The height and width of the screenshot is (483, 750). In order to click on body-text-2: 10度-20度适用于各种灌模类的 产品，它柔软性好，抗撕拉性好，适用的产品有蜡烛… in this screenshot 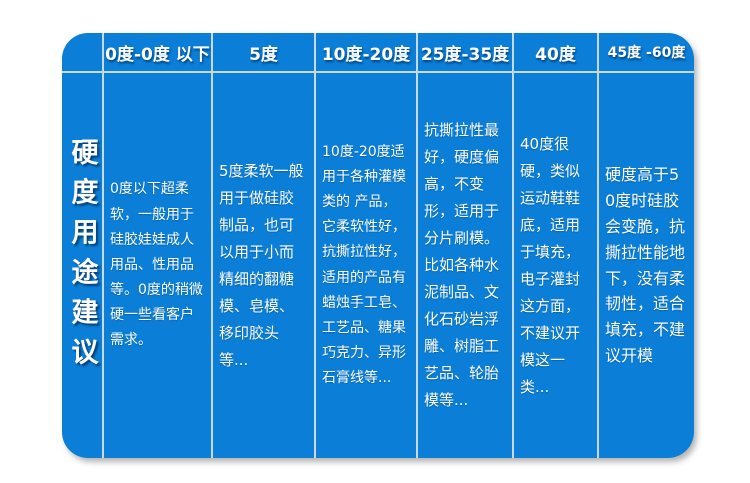, I will do `click(364, 265)`.